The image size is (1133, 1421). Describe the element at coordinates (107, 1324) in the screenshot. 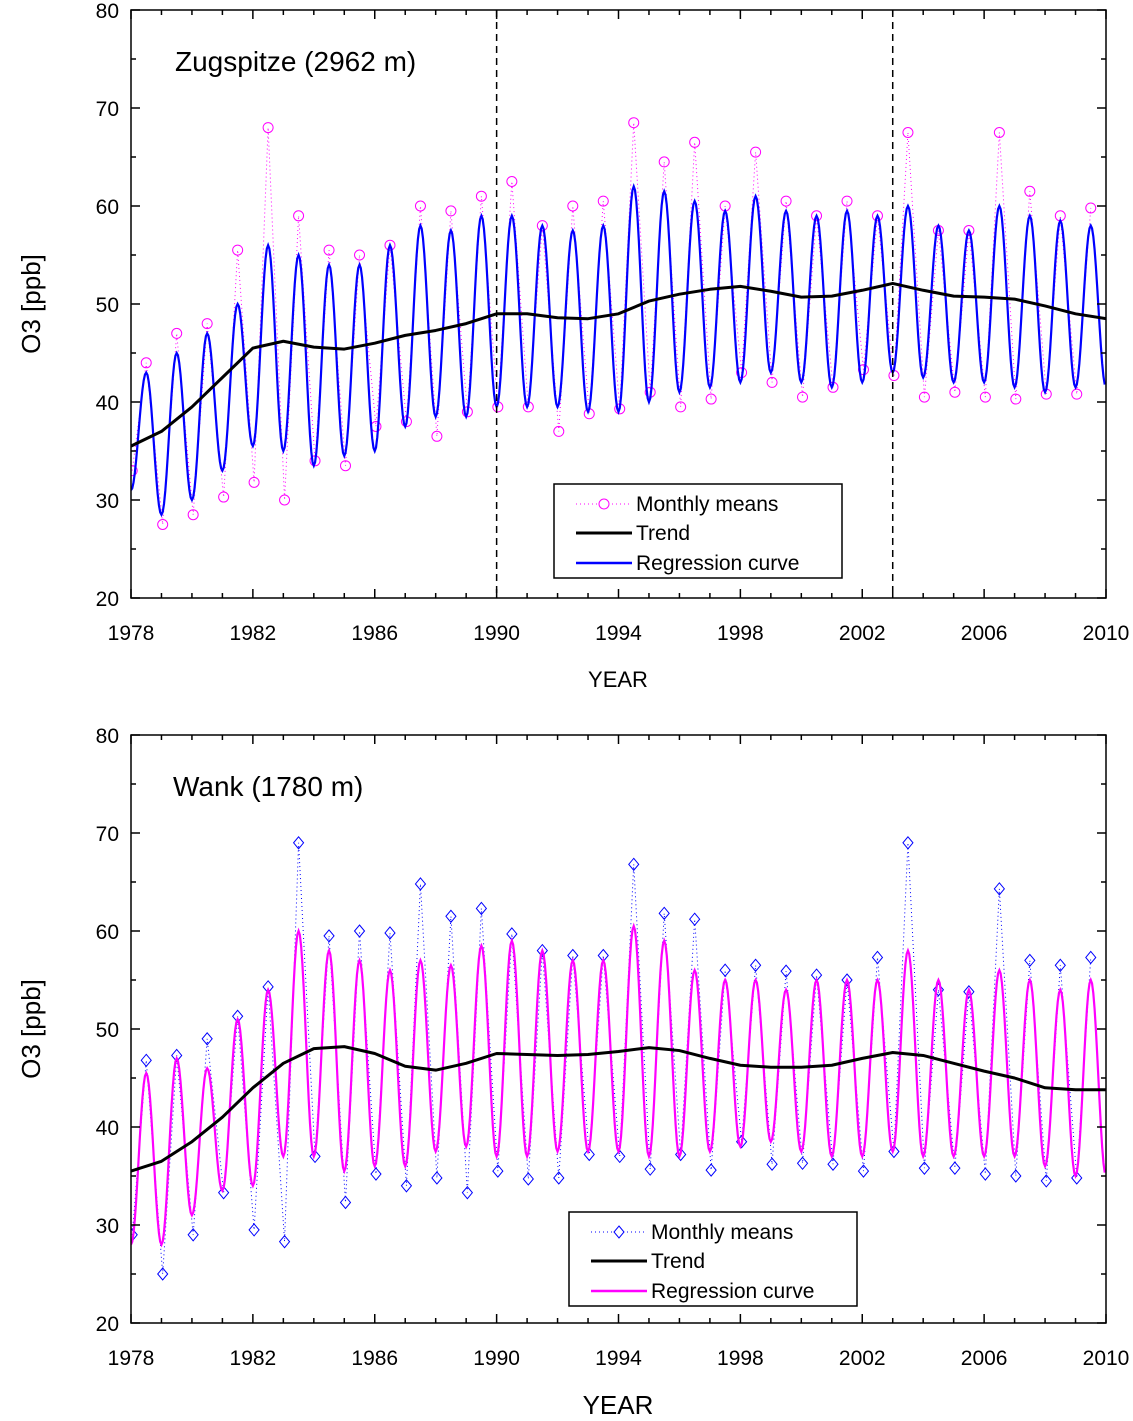

I see `y-tick-label: 20` at that location.